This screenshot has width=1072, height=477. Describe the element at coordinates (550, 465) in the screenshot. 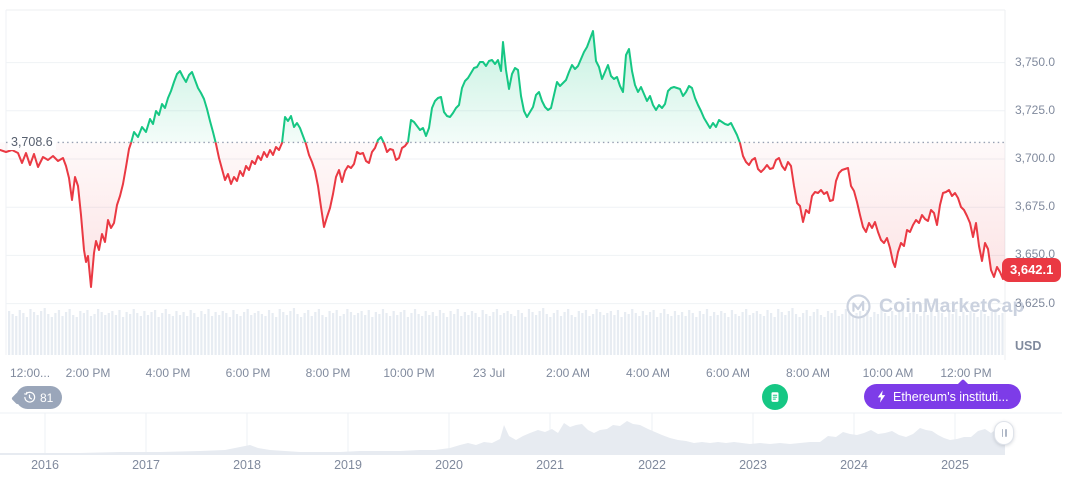

I see `navigator-year-label: 2021` at that location.